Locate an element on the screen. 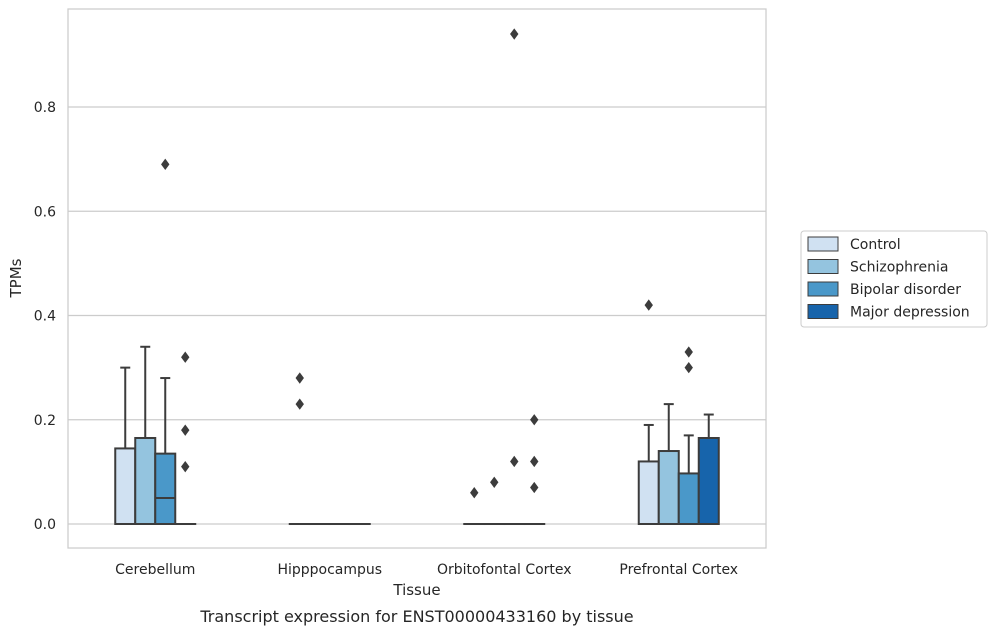 The image size is (997, 634). y-tick-labels: 0.0 0.2 0.4 0.6 0.8 is located at coordinates (45, 316).